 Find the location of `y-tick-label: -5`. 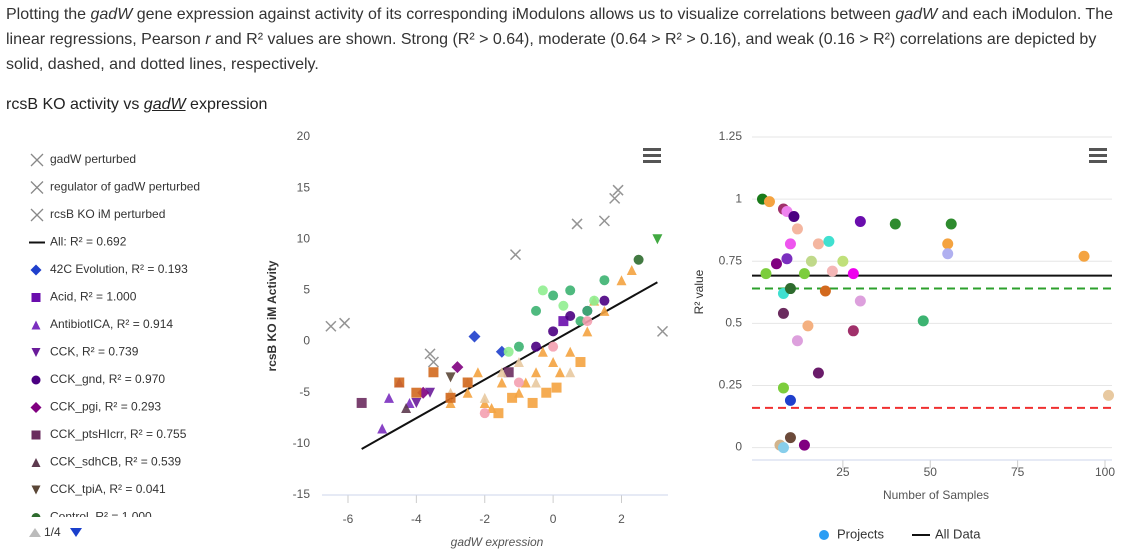

y-tick-label: -5 is located at coordinates (304, 392).